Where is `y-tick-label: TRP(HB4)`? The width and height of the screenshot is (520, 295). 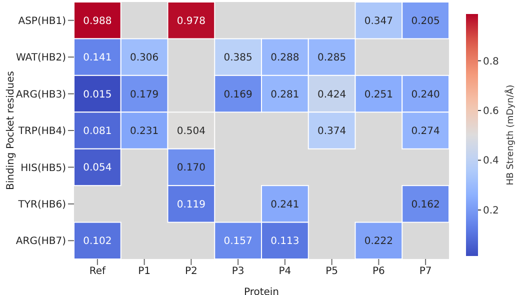 y-tick-label: TRP(HB4) is located at coordinates (41, 132).